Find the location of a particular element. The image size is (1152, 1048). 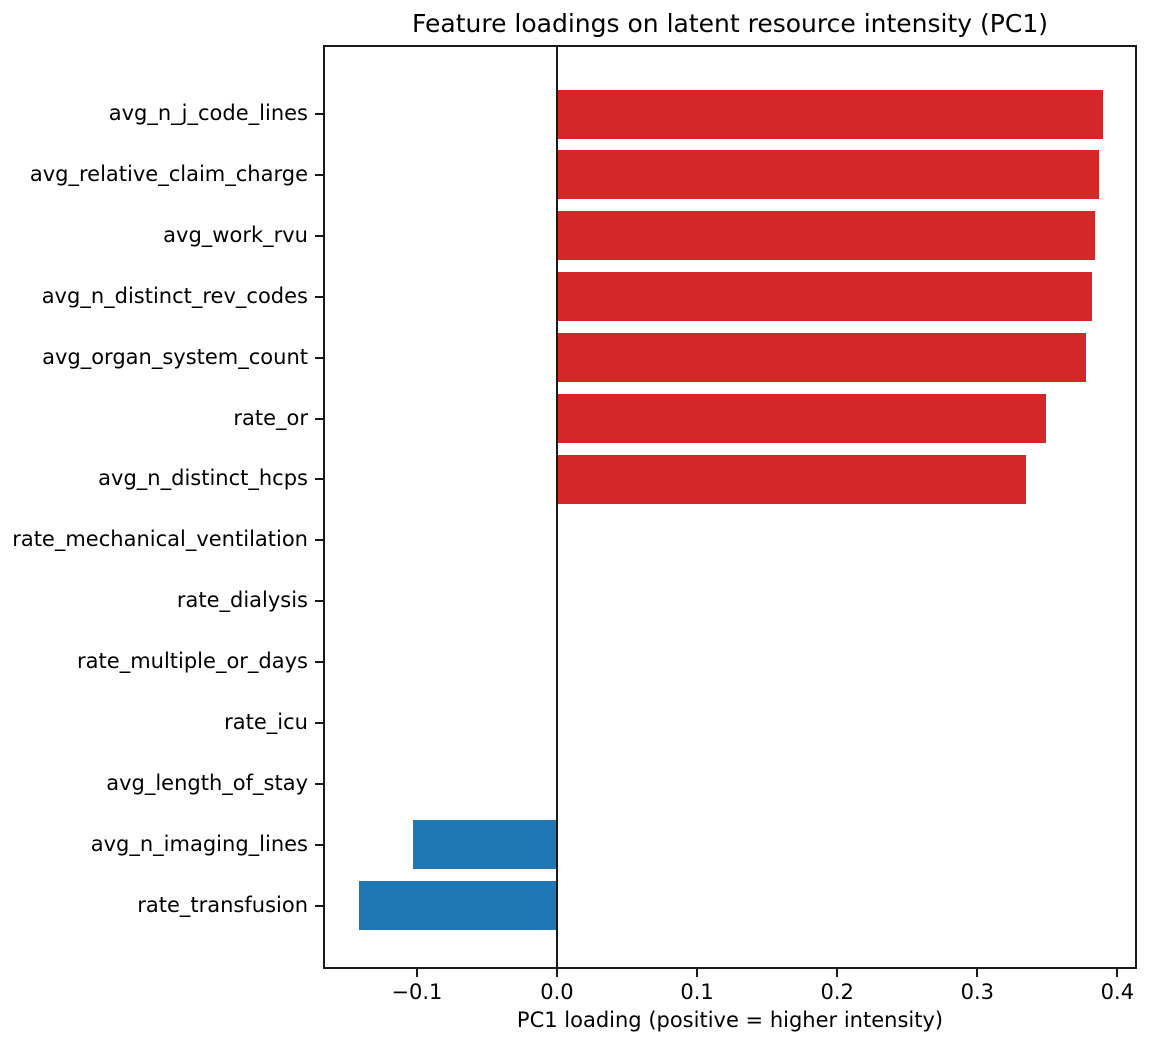

y-tick-label: rate_multiple_or_days is located at coordinates (192, 661).